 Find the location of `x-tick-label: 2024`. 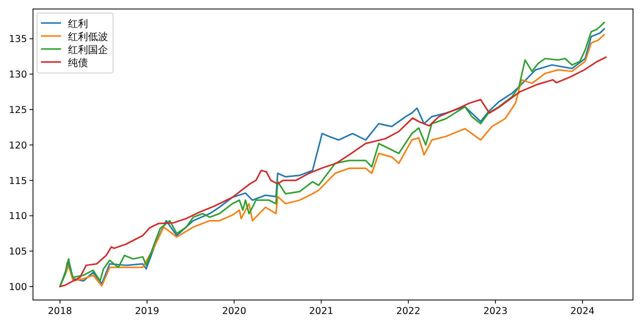

x-tick-label: 2024 is located at coordinates (582, 311).